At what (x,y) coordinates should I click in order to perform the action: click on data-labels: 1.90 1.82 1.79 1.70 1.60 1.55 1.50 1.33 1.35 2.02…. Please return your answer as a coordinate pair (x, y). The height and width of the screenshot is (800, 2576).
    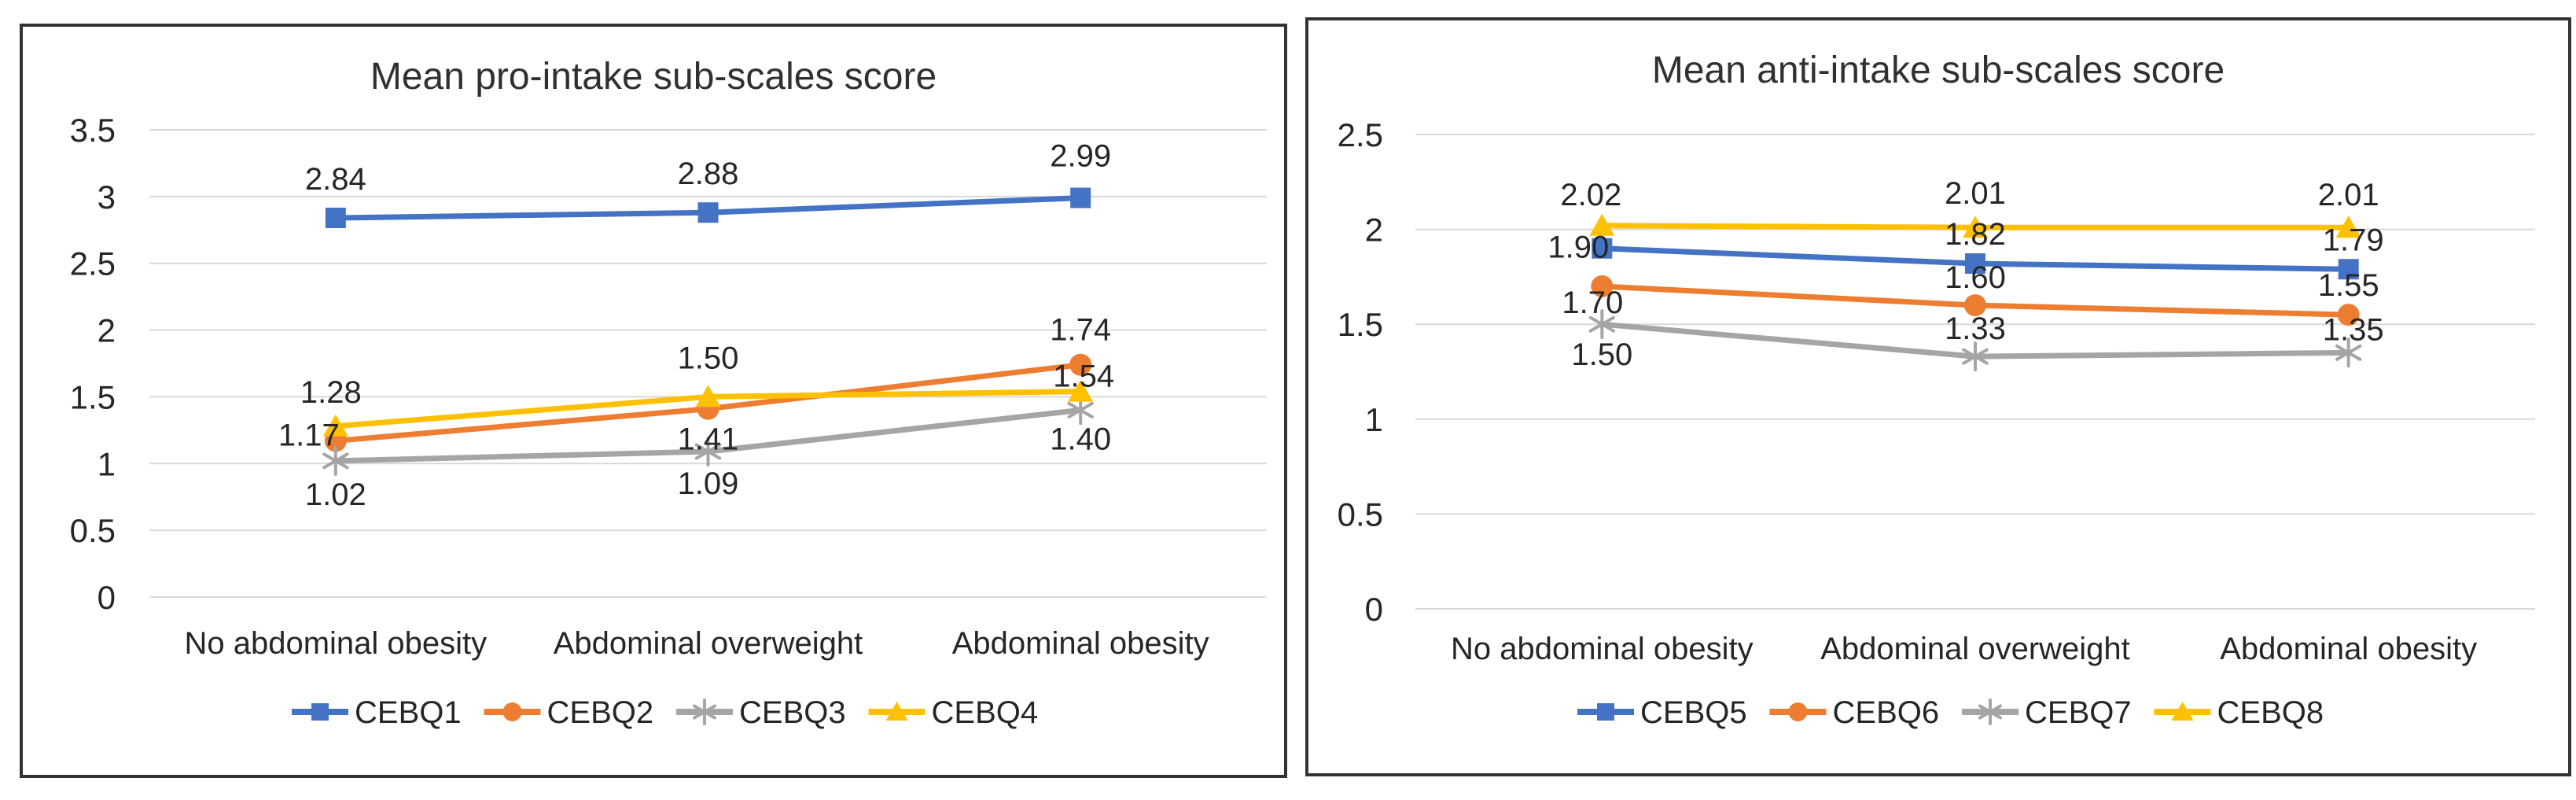
    Looking at the image, I should click on (1965, 274).